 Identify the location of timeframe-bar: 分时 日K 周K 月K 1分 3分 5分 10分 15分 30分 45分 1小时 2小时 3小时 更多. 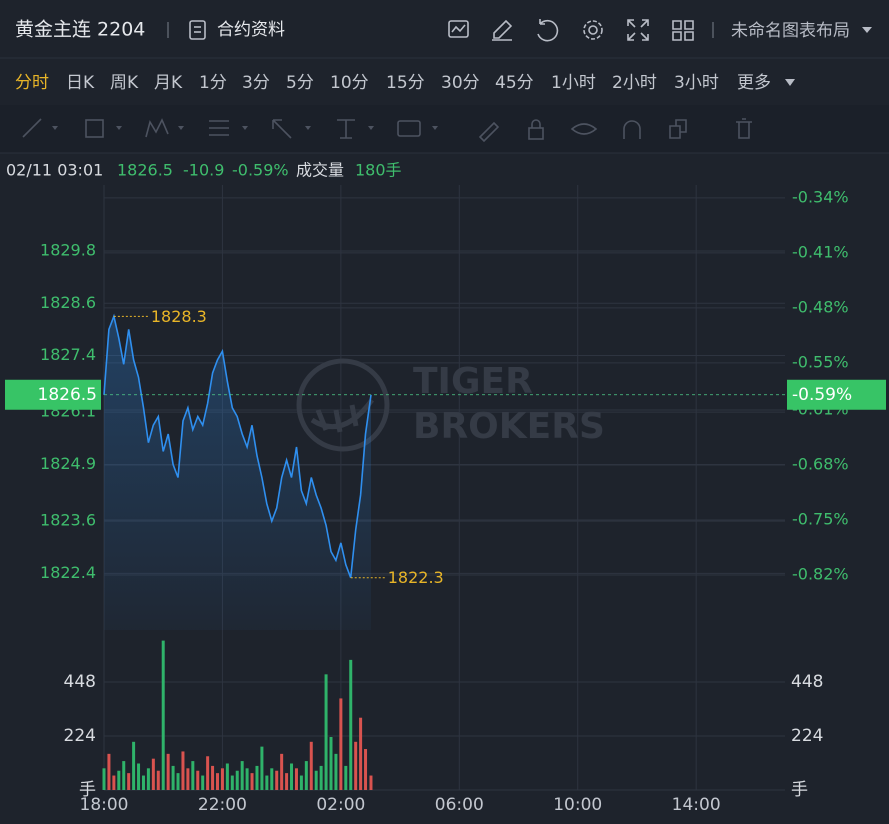
(393, 83).